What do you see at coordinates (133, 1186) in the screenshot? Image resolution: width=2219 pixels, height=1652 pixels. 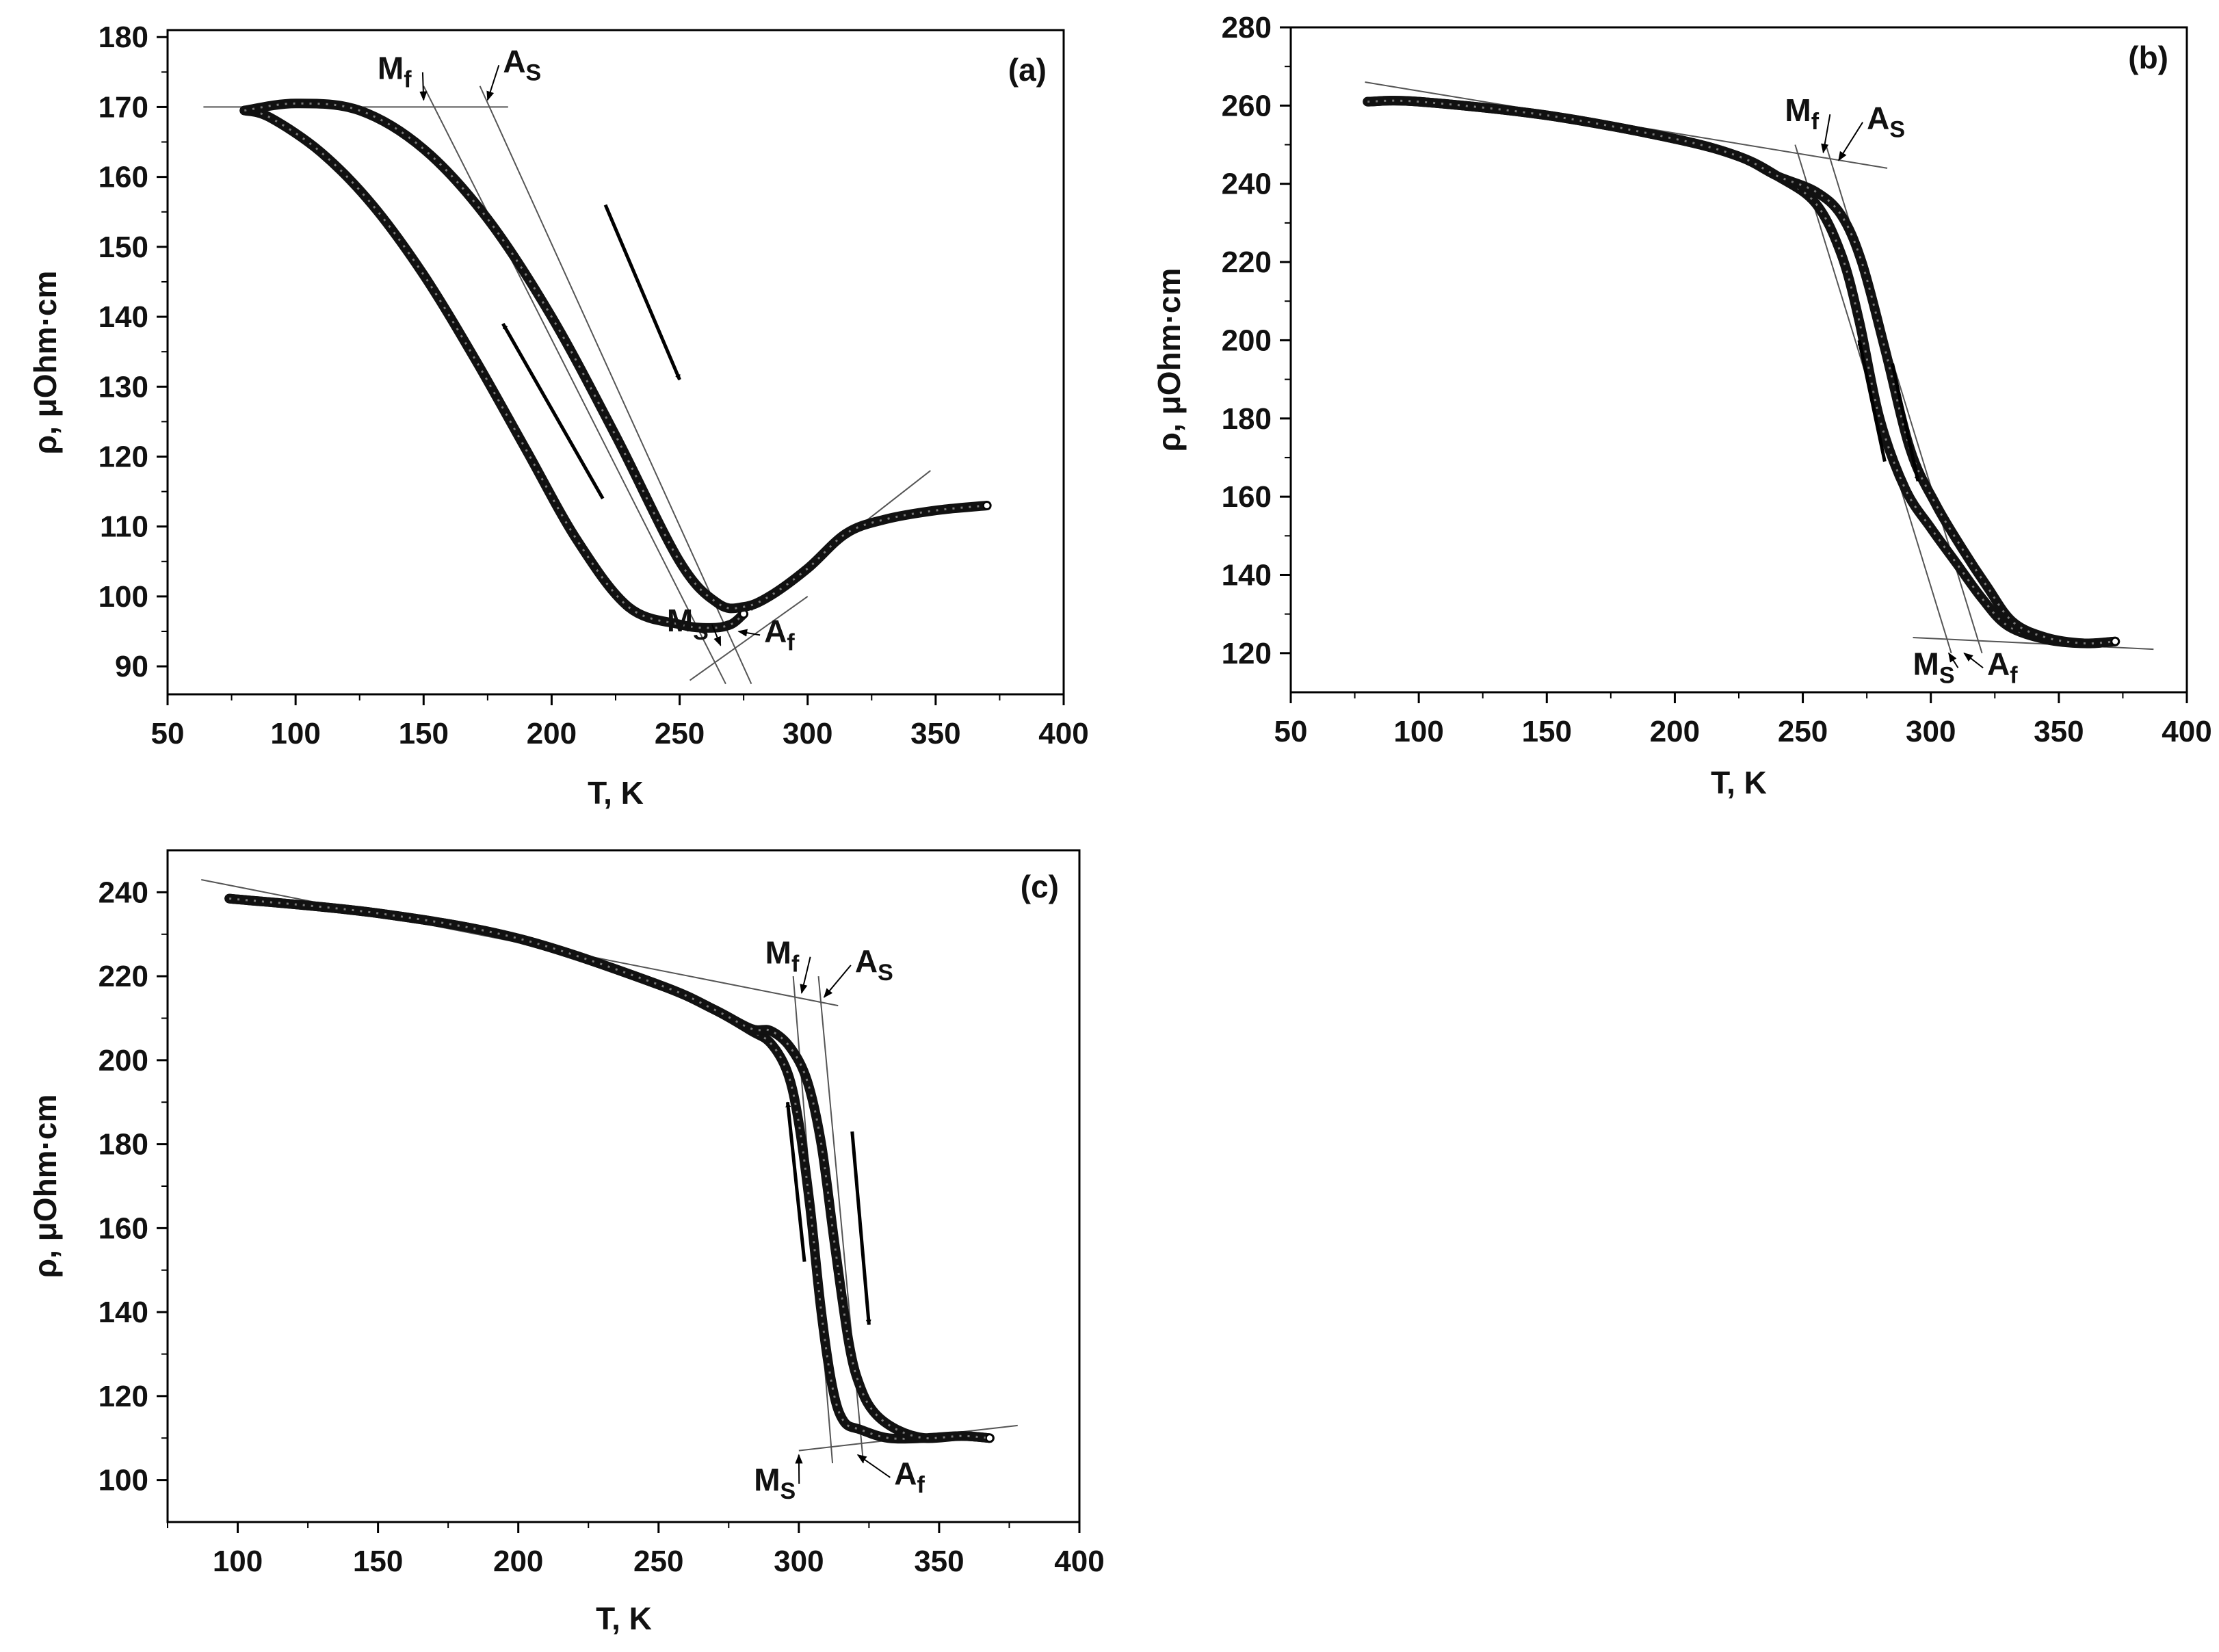 I see `y-axis-ticks: 100 120 140 160 180 200 220 240` at bounding box center [133, 1186].